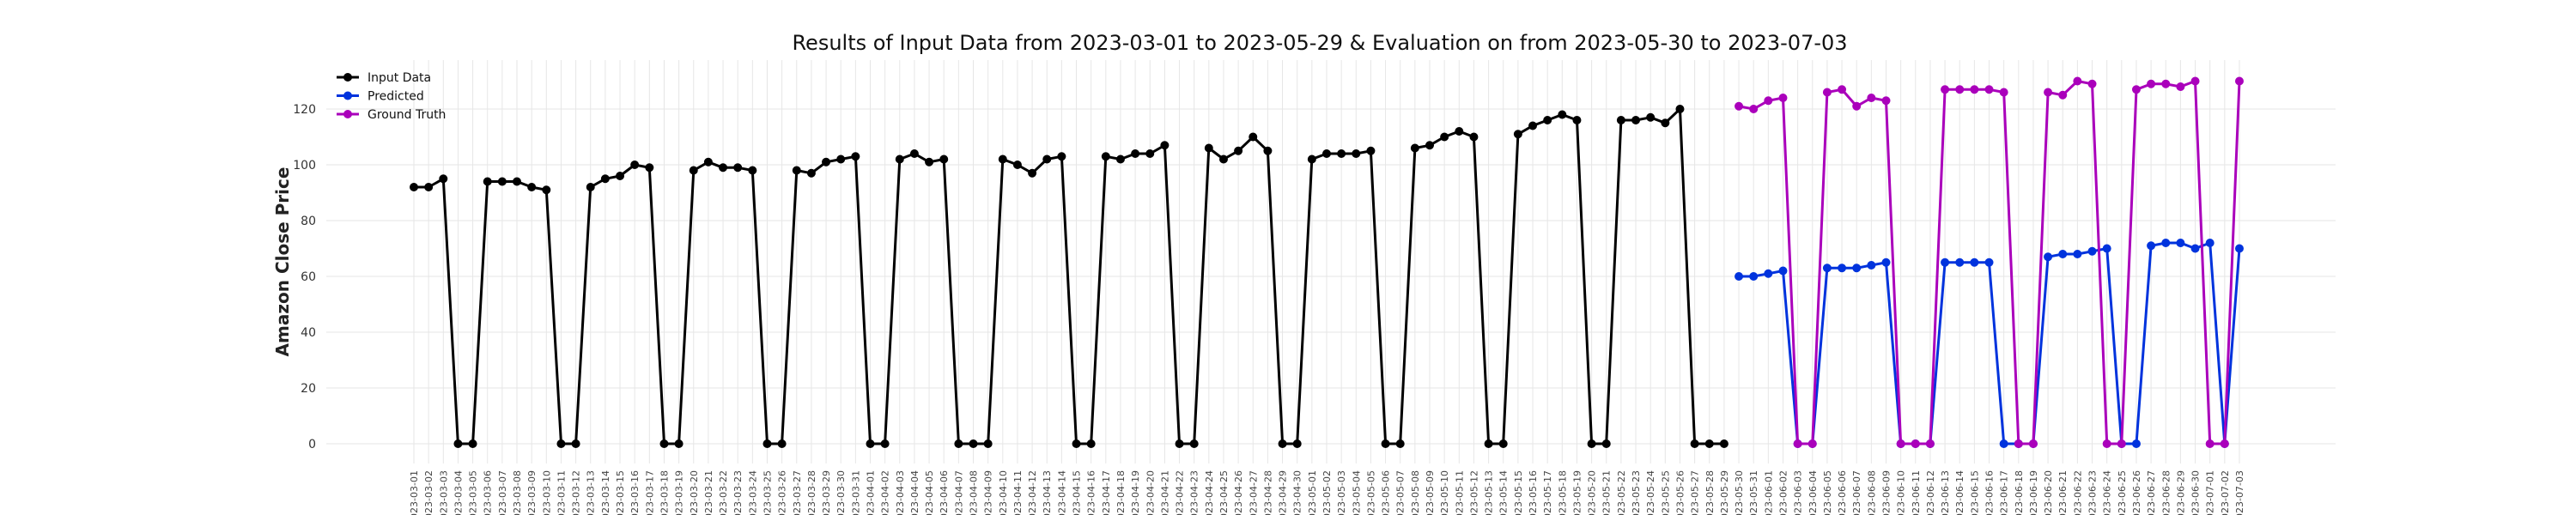 The image size is (2576, 515). Describe the element at coordinates (738, 492) in the screenshot. I see `x-tick-label: 2023-03-23` at that location.